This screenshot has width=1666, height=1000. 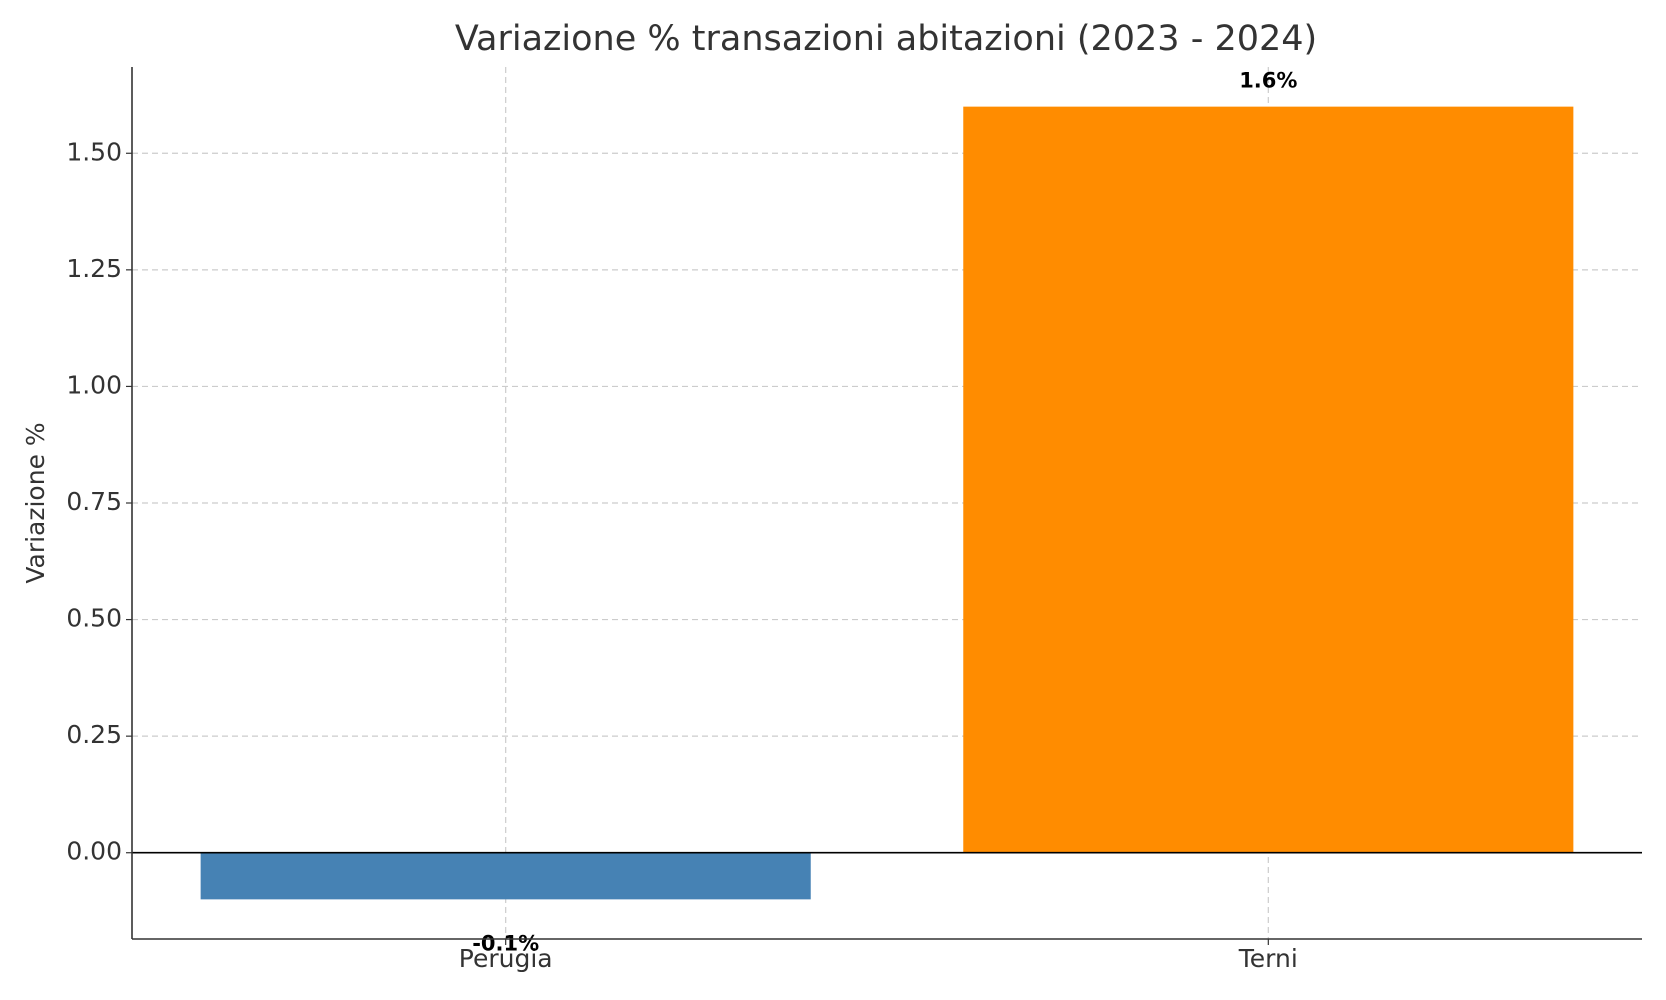 I want to click on y-tick-label: 1.50, so click(x=94, y=151).